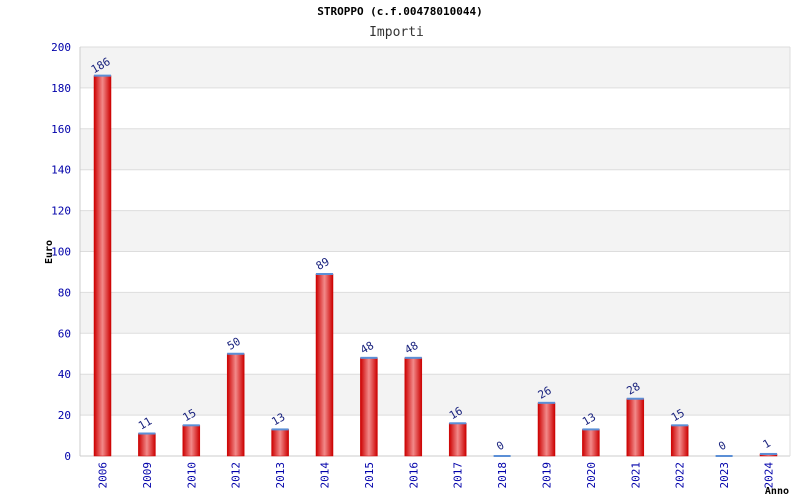  Describe the element at coordinates (64, 415) in the screenshot. I see `y-tick-label: 20` at that location.